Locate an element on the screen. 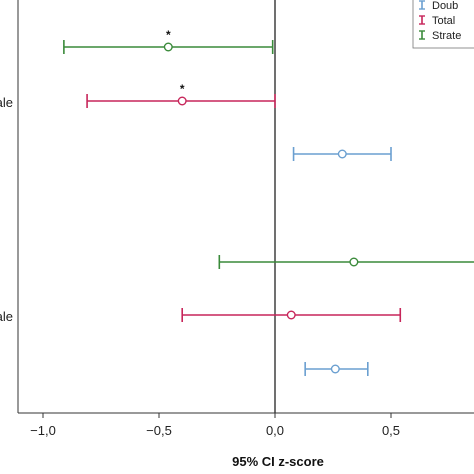  error-bar-total is located at coordinates (291, 315).